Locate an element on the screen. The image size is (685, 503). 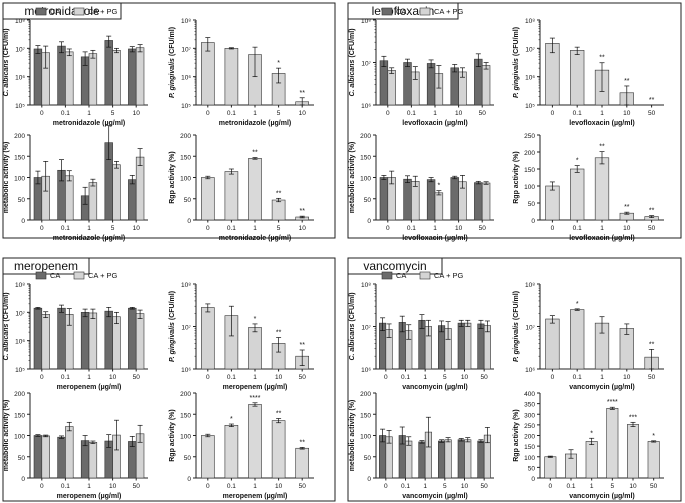
x-axis-label: vancomycin (µg/ml) is located at coordinates (435, 387).